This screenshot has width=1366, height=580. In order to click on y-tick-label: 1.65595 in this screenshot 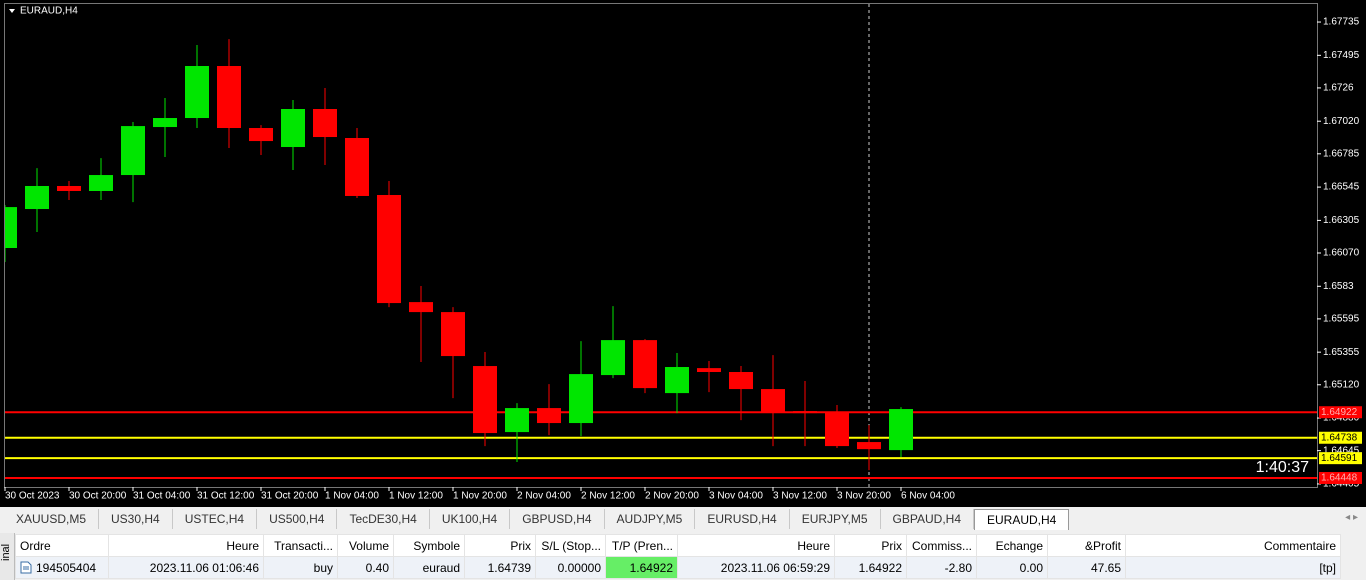, I will do `click(1341, 319)`.